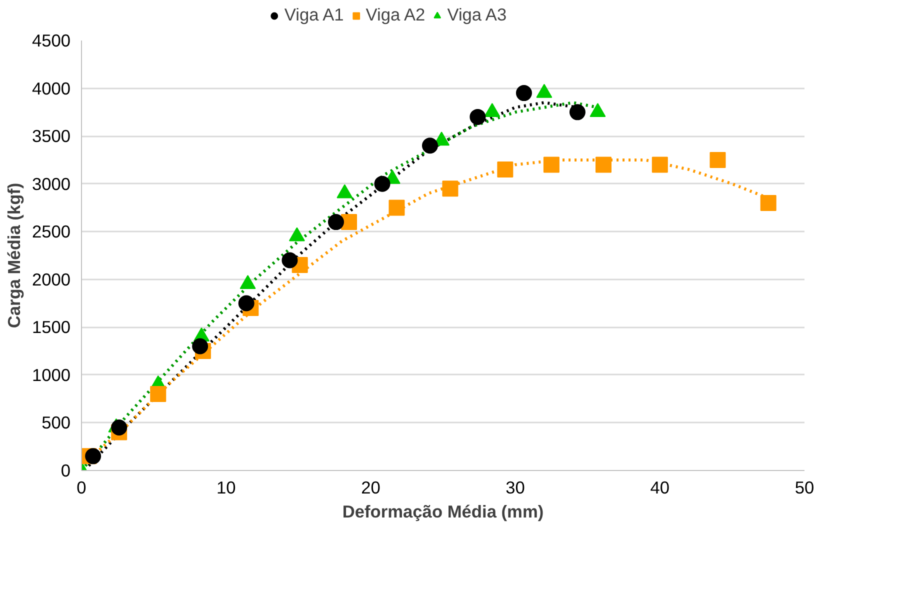 The width and height of the screenshot is (919, 590). What do you see at coordinates (14, 255) in the screenshot?
I see `y-axis-title: Carga Média (kgf)` at bounding box center [14, 255].